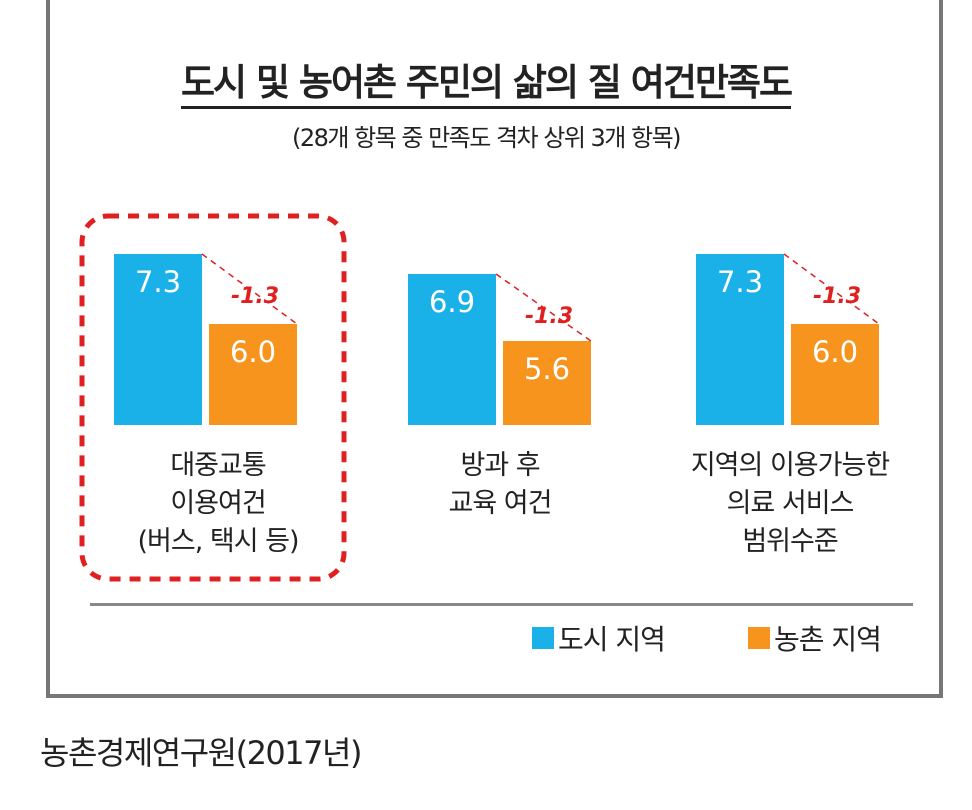  Describe the element at coordinates (500, 503) in the screenshot. I see `category-label-line: 교육 여건` at that location.